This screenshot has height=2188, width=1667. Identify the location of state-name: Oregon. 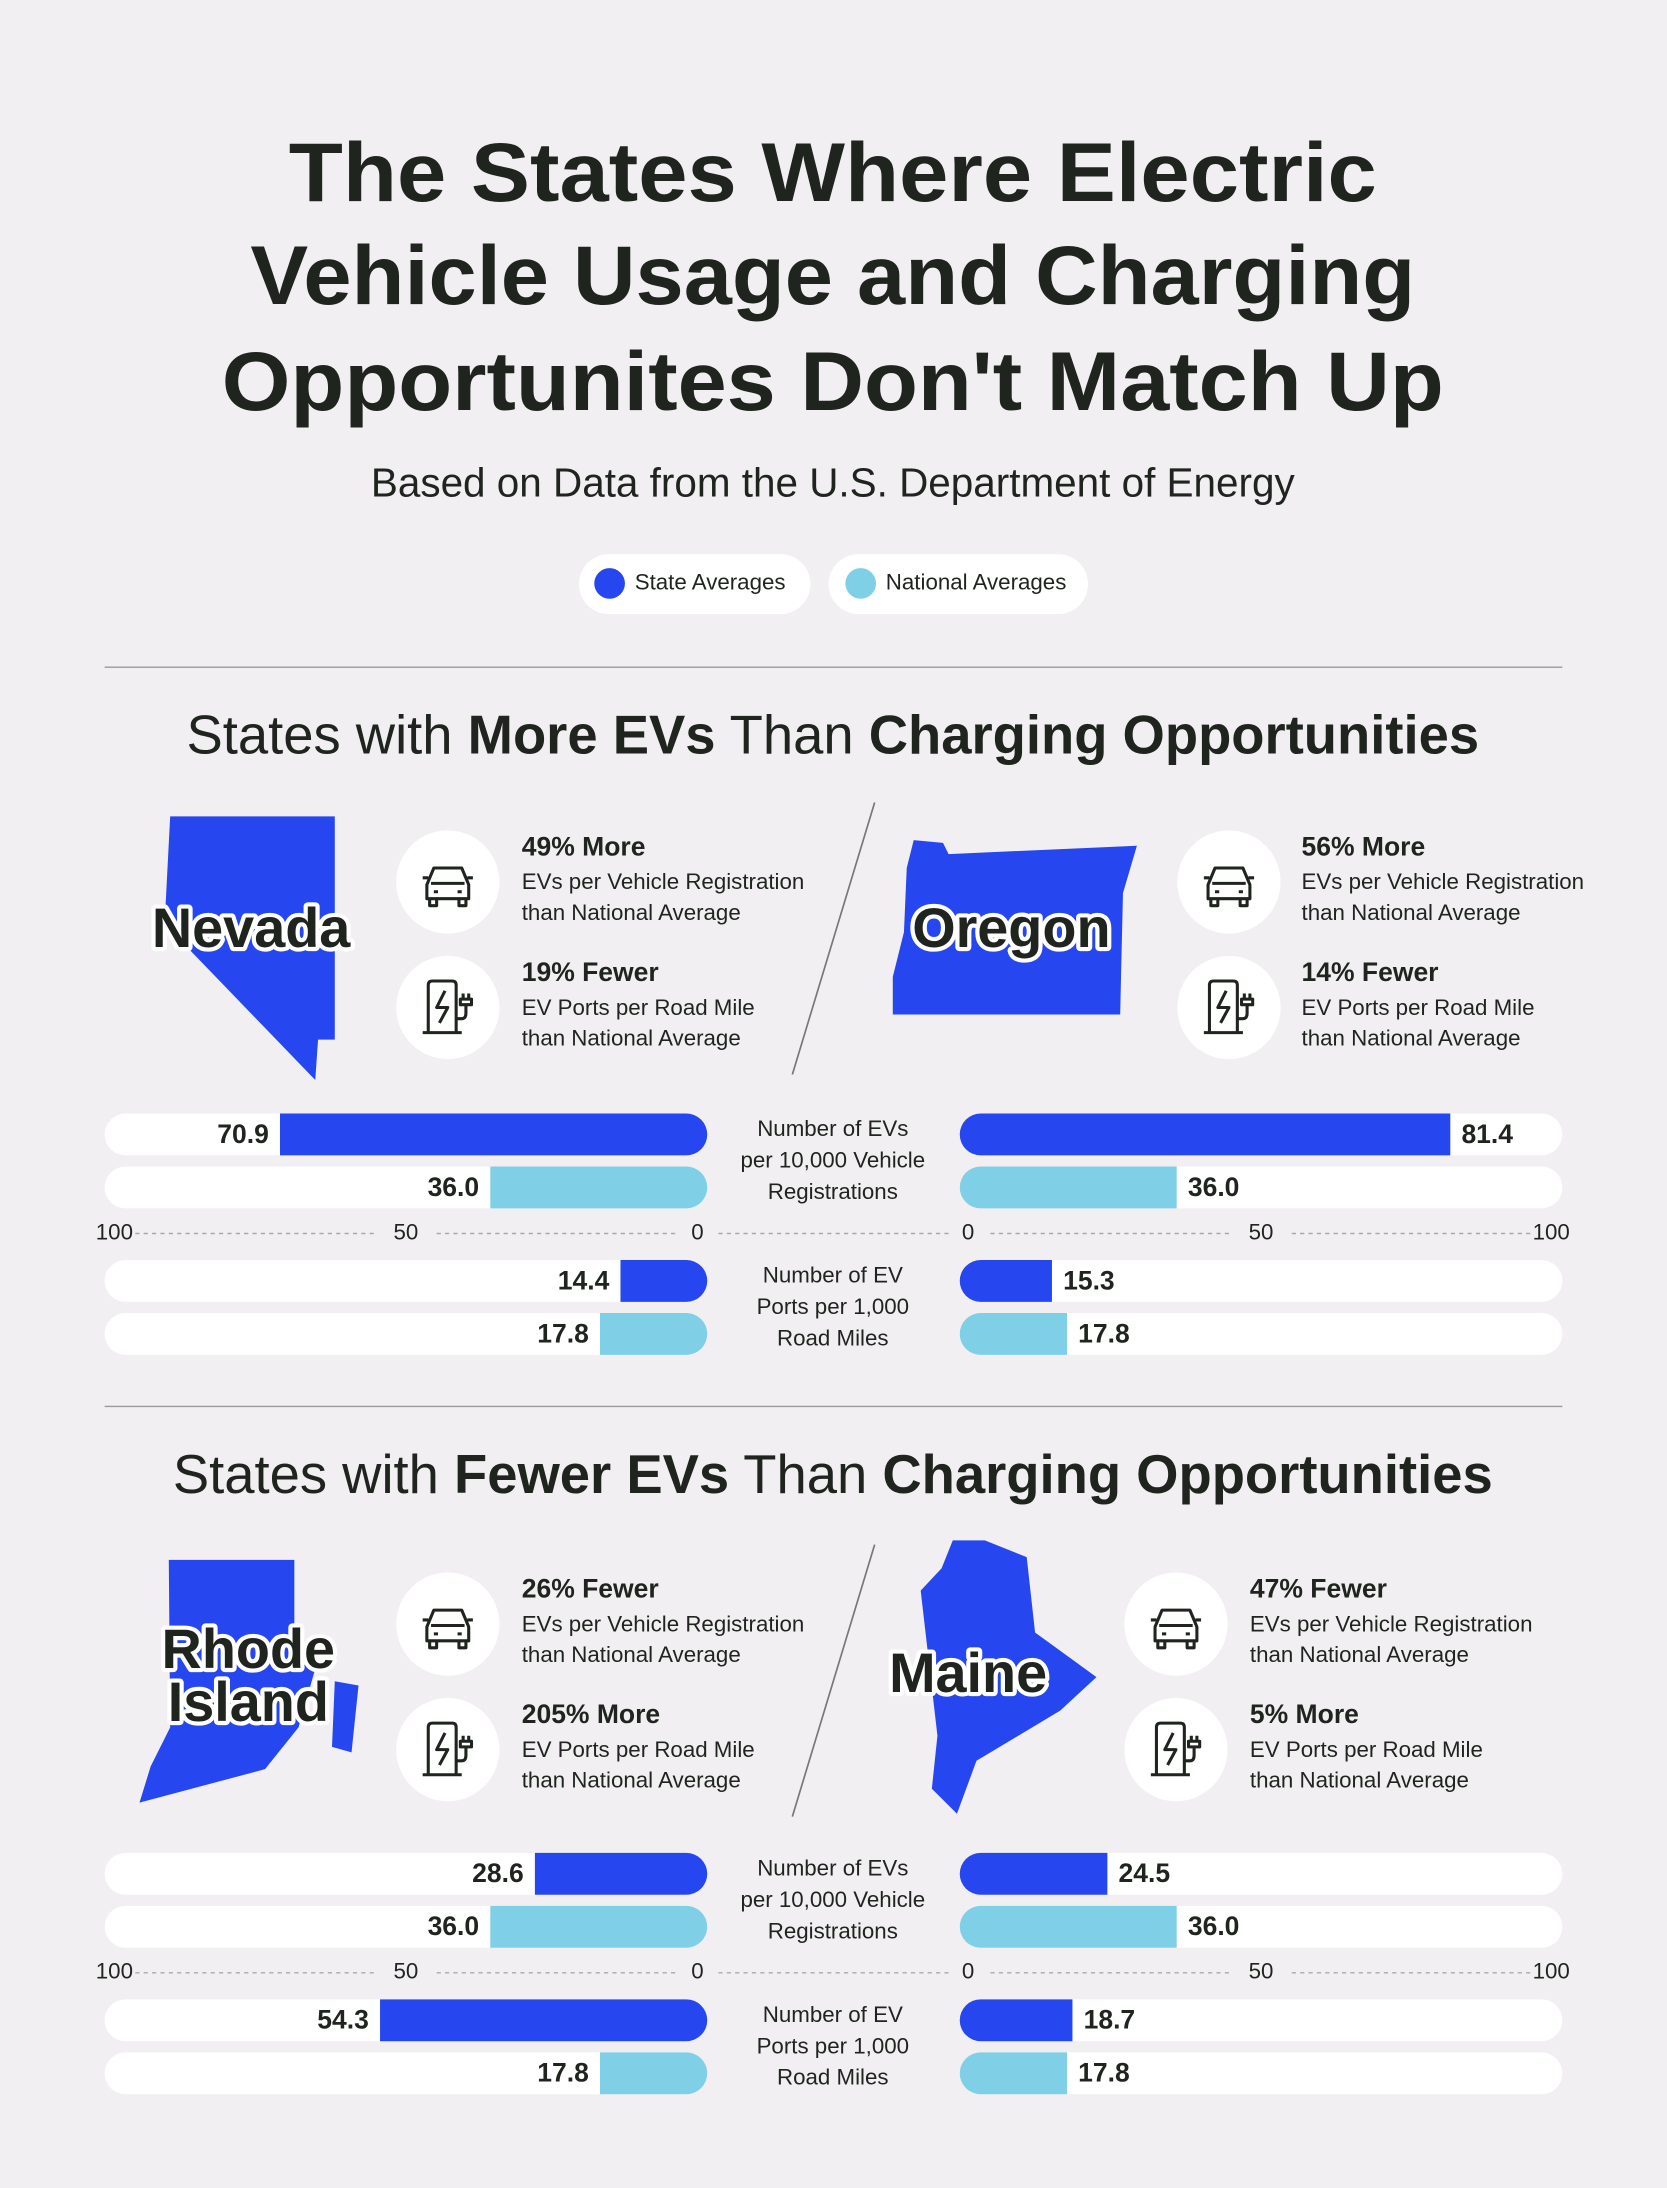
(1011, 927).